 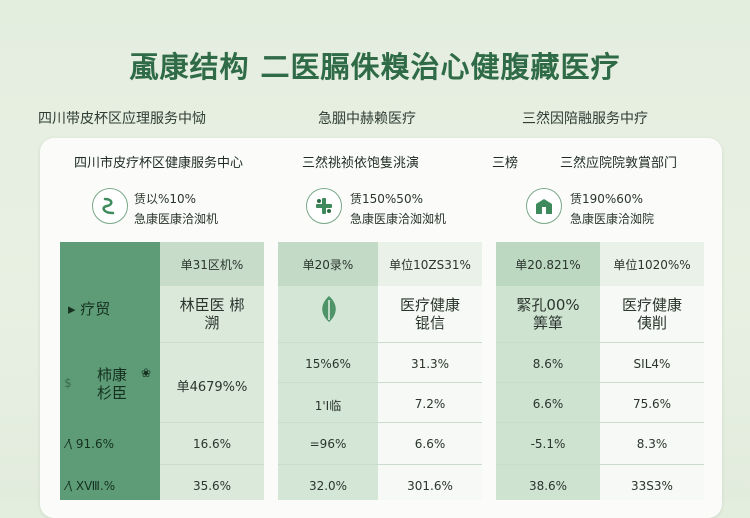 I want to click on block2-header-a-bg, so click(x=328, y=264).